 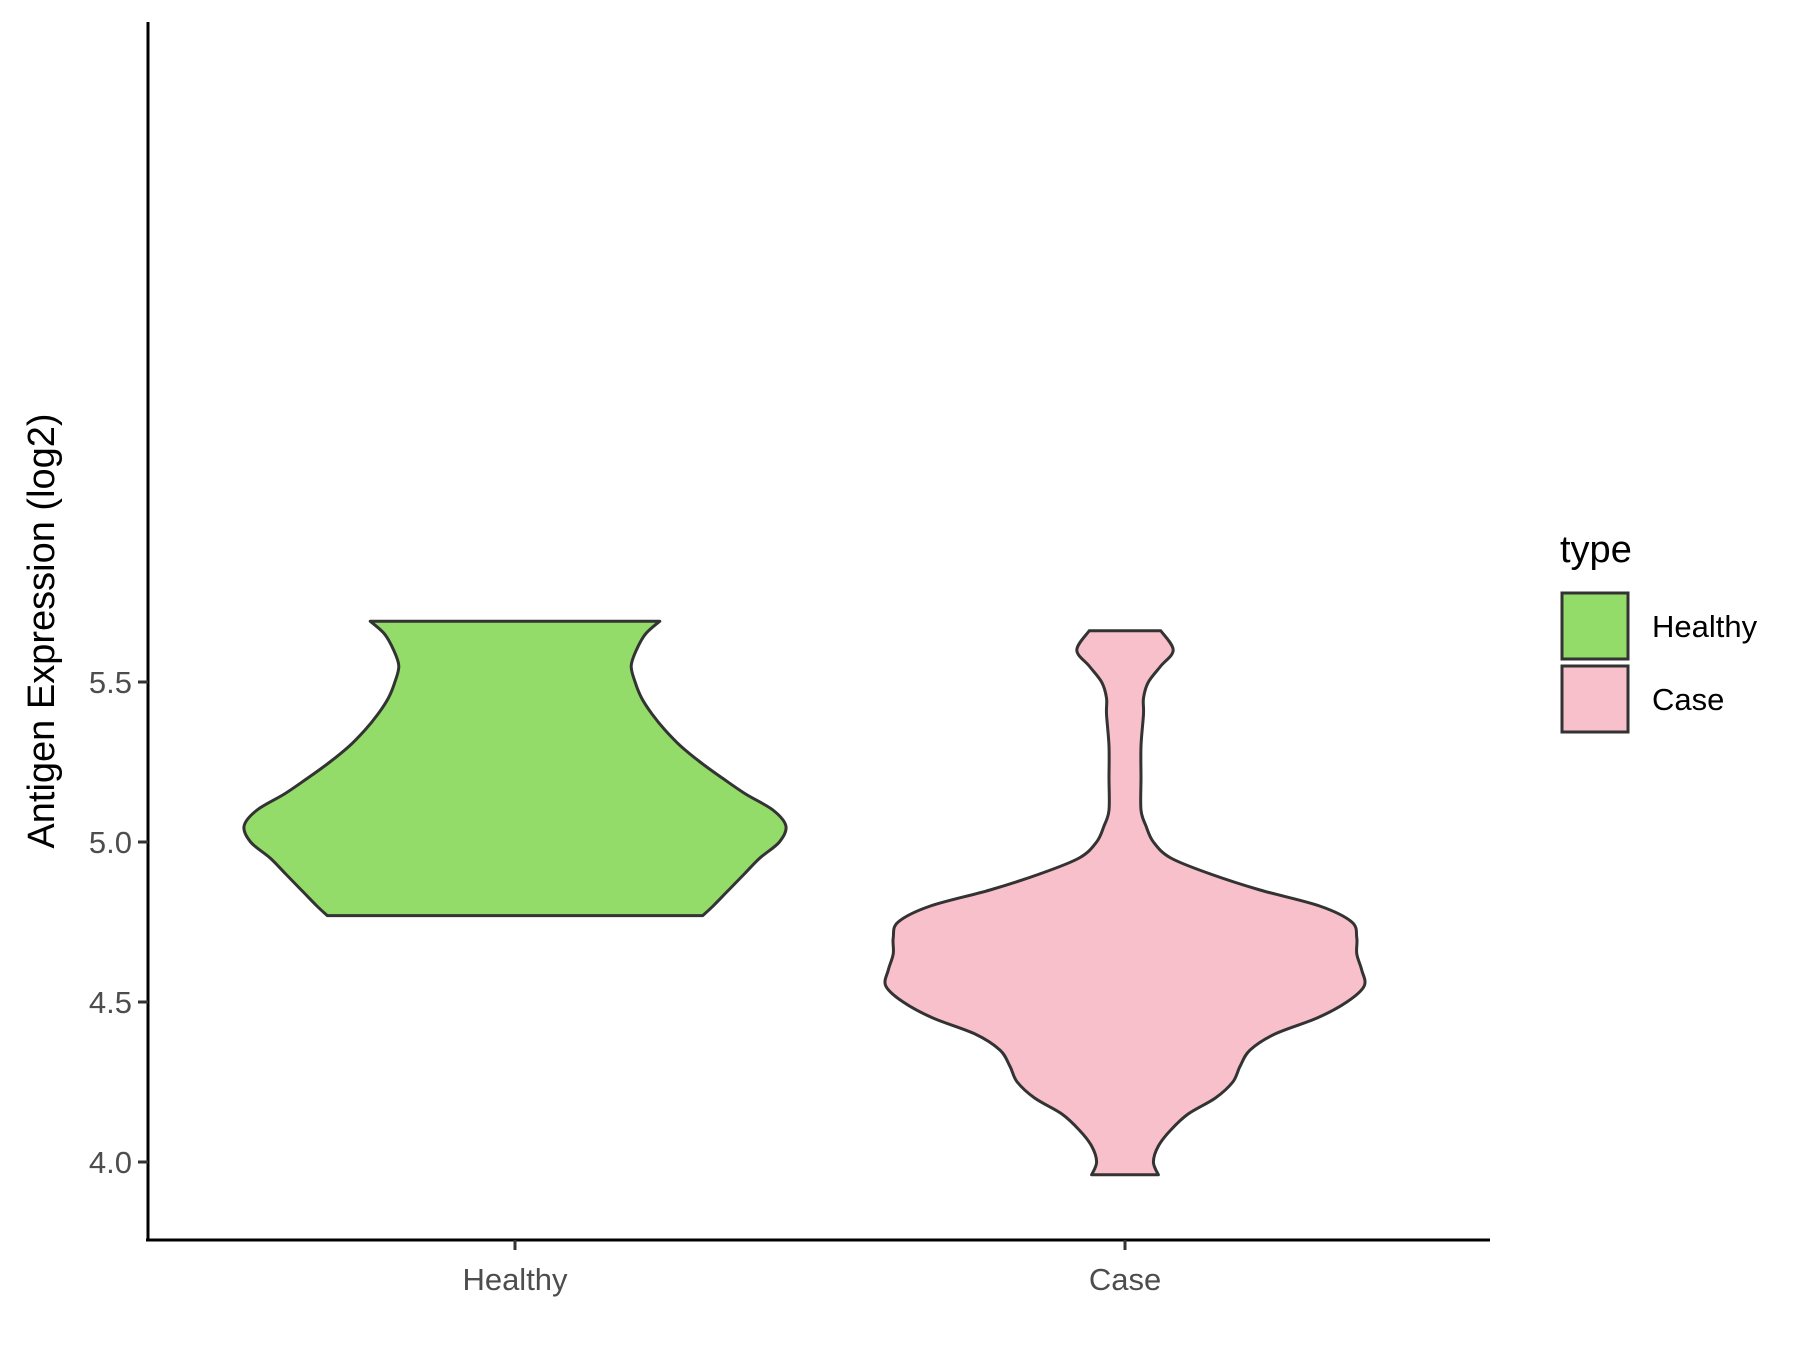 I want to click on legend-items: Healthy Case, so click(x=1659, y=662).